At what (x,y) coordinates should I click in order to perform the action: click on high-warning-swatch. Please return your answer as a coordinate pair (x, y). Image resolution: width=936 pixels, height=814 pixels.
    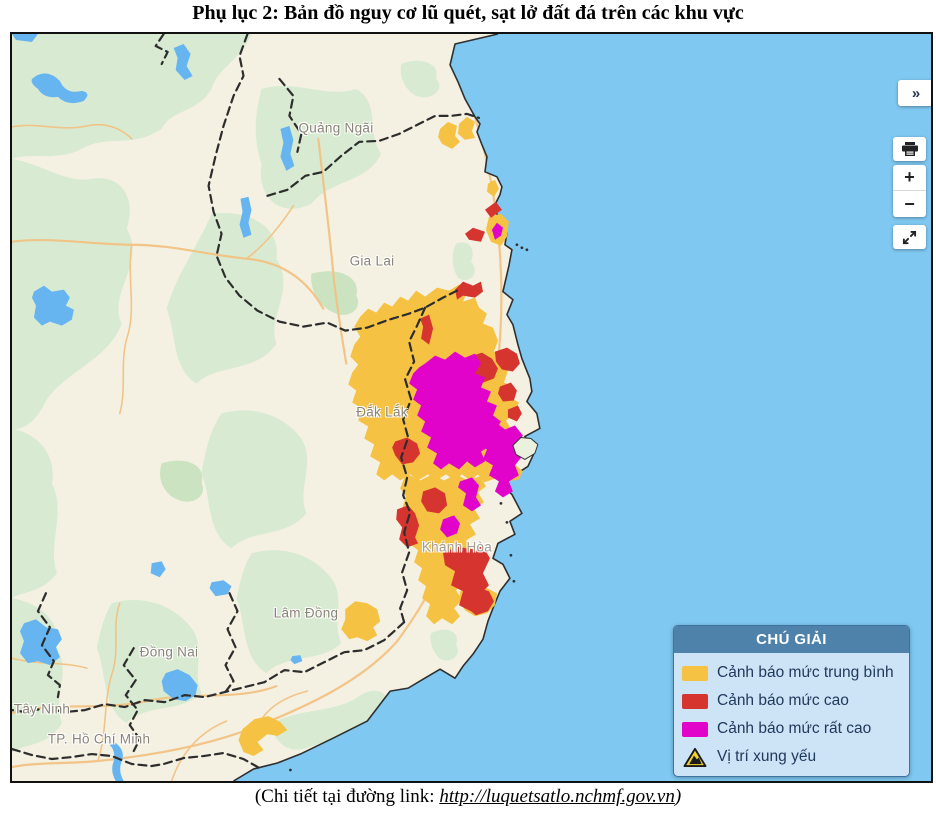
    Looking at the image, I should click on (695, 701).